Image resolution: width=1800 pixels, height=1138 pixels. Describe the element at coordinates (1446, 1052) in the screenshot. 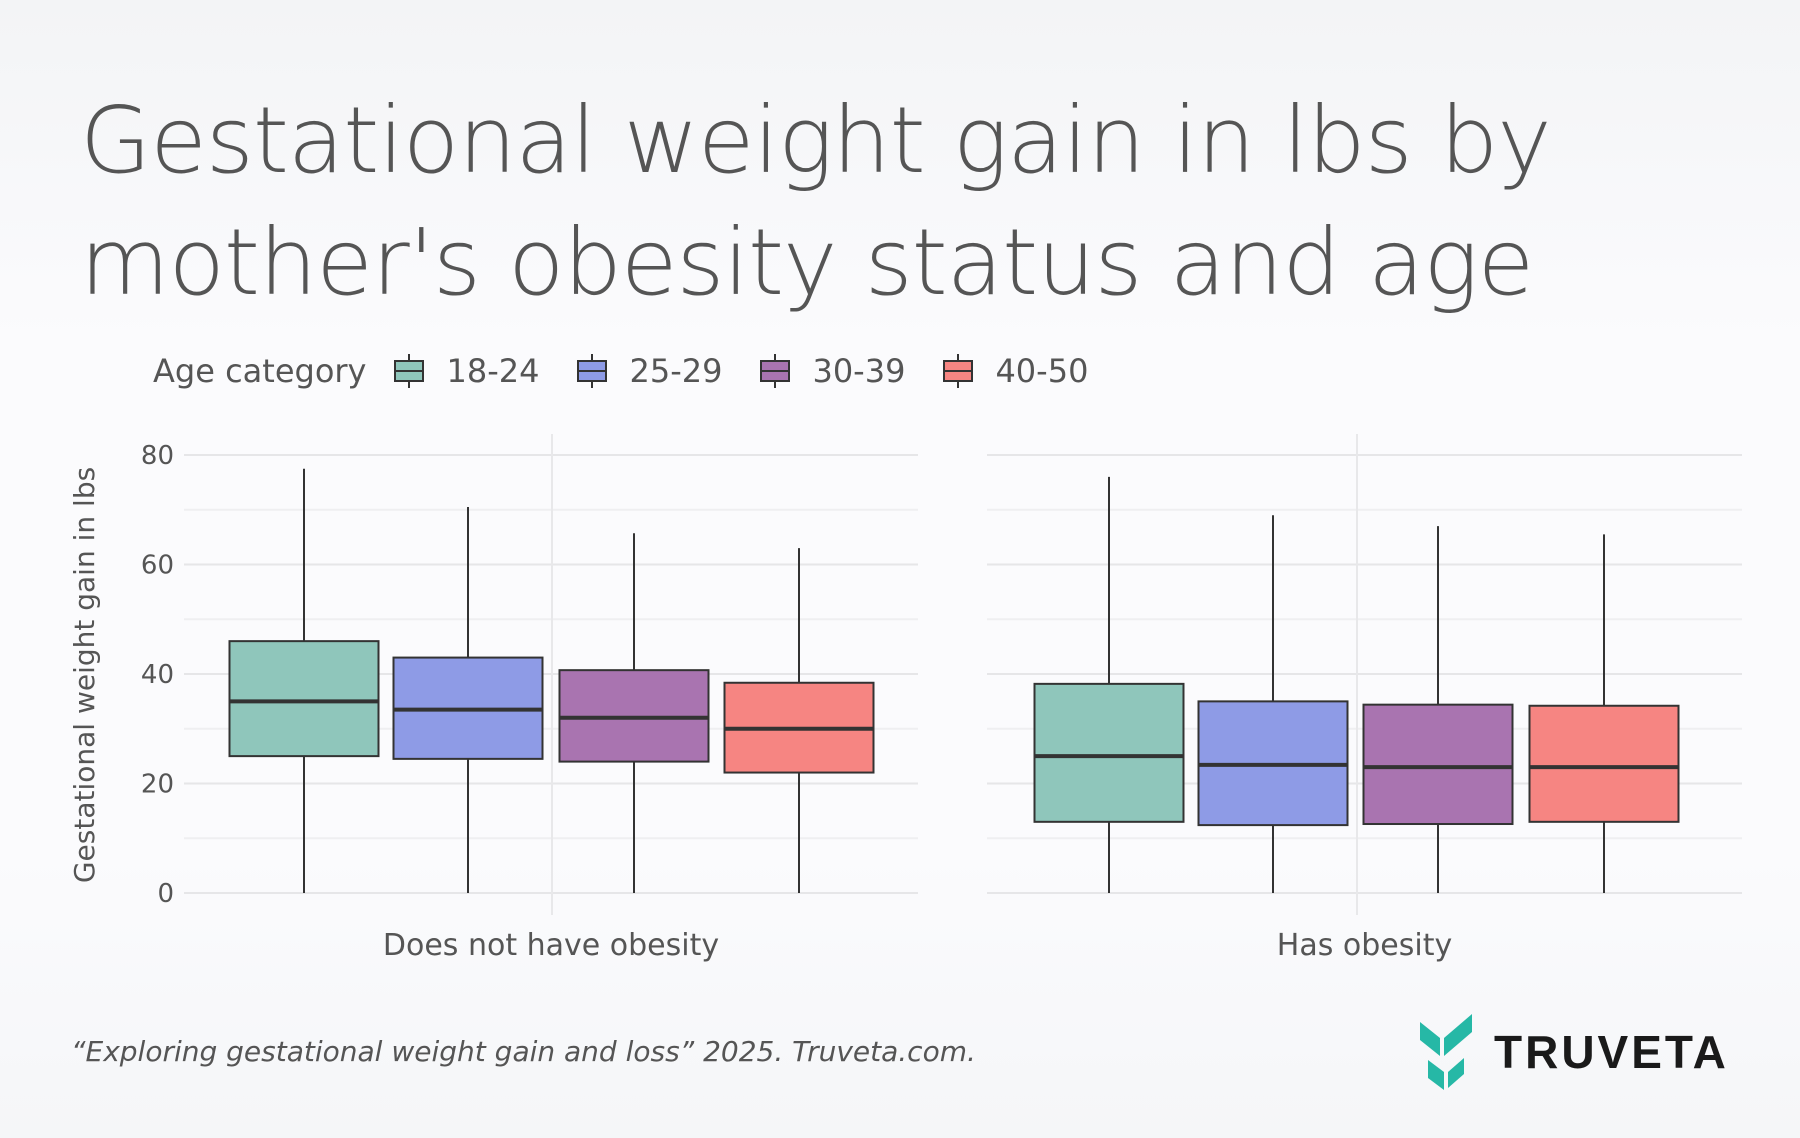

I see `truveta-logo-icon` at that location.